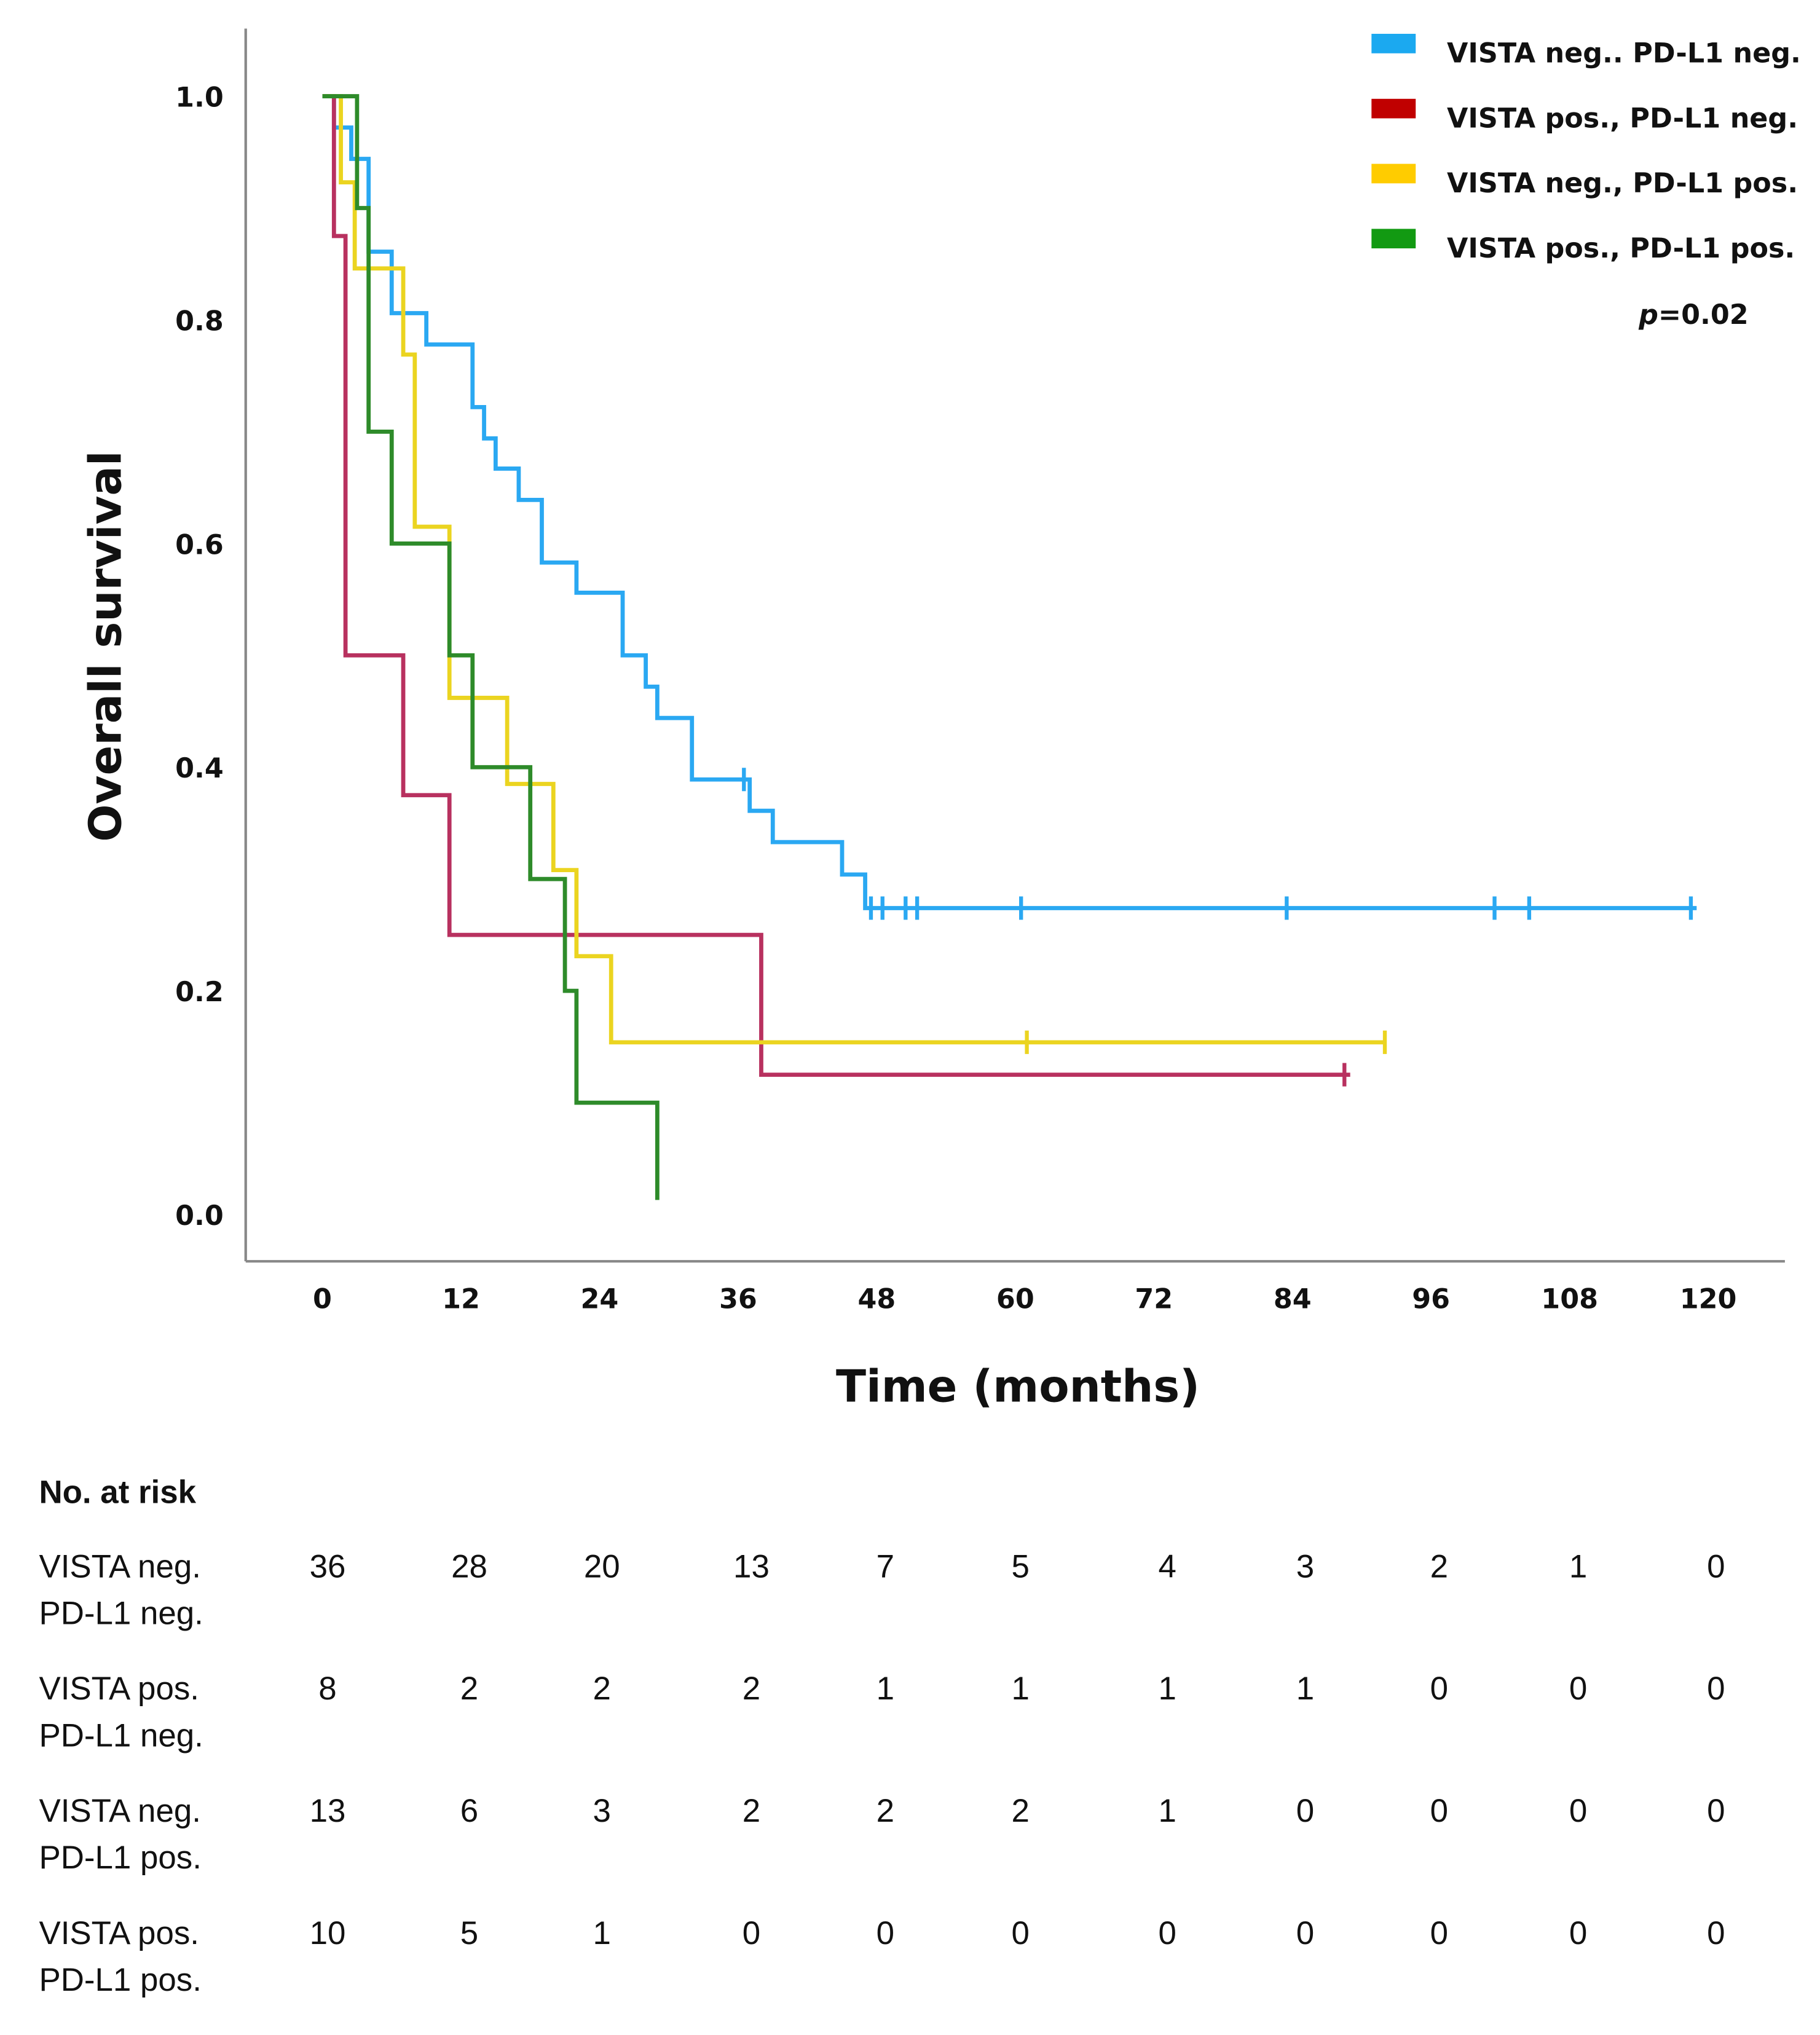 The height and width of the screenshot is (2035, 1820). What do you see at coordinates (1018, 1386) in the screenshot?
I see `x-axis-label: Time (months)` at bounding box center [1018, 1386].